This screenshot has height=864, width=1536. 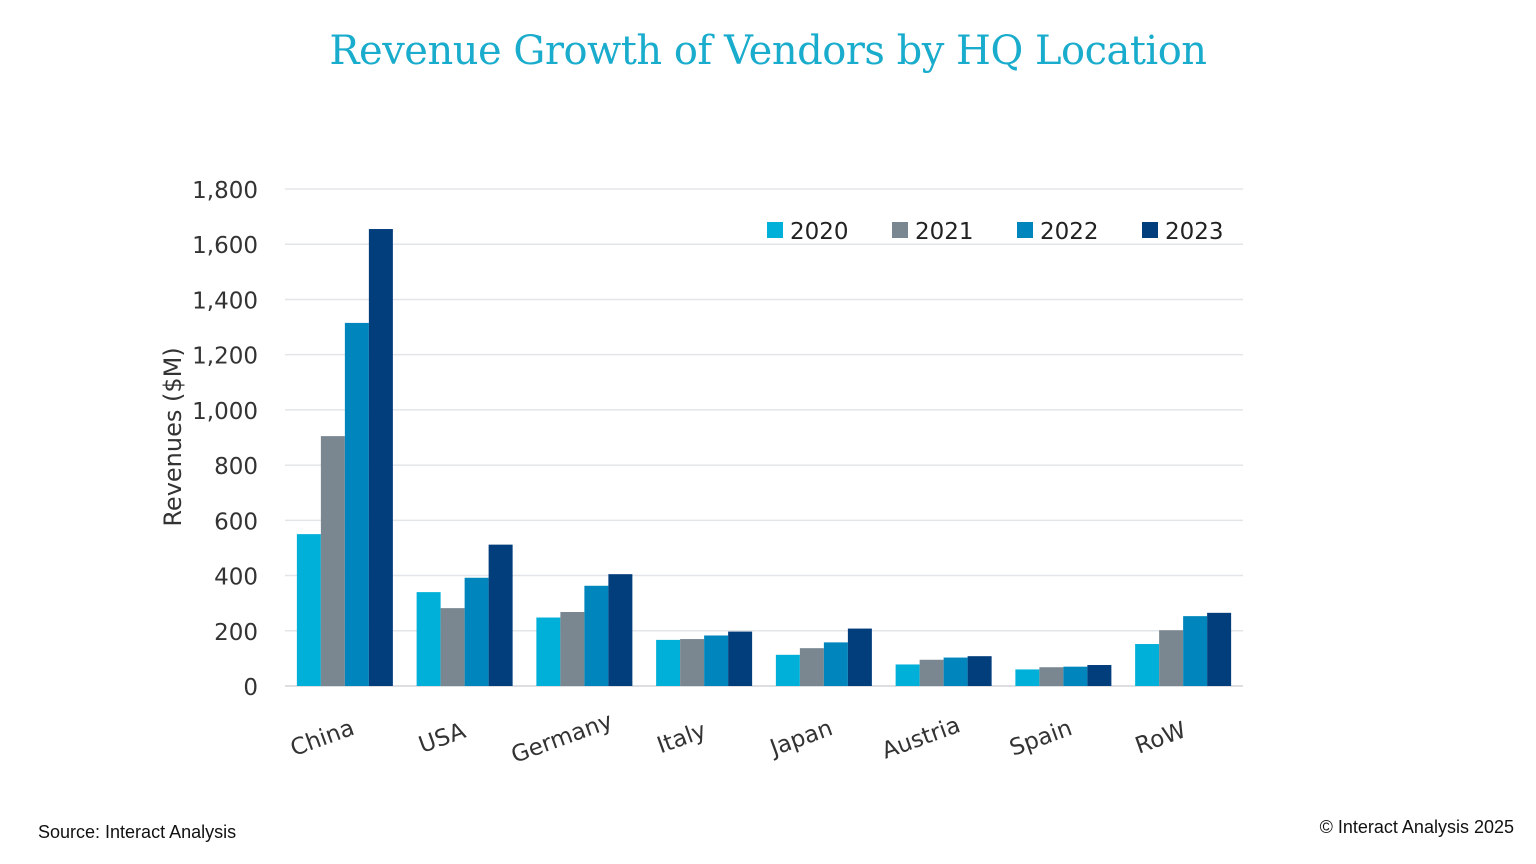 I want to click on bar-row-2021, so click(x=1171, y=658).